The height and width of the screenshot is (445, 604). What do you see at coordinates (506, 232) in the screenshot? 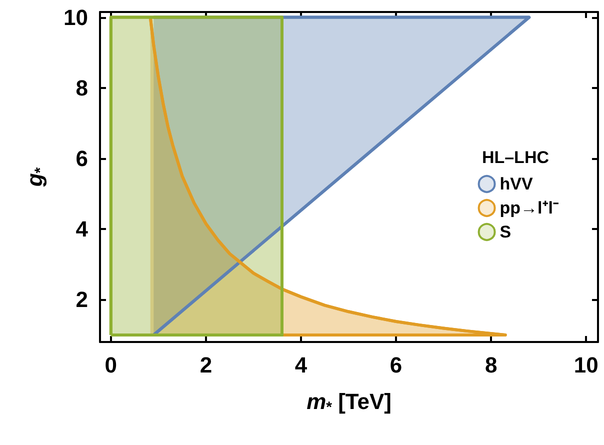
I see `legend-label: S` at bounding box center [506, 232].